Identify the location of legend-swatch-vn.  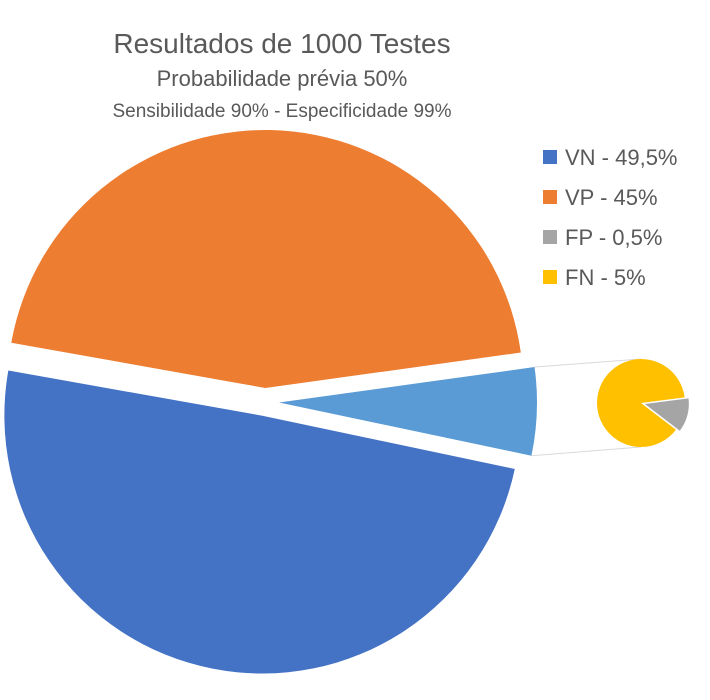
(550, 157).